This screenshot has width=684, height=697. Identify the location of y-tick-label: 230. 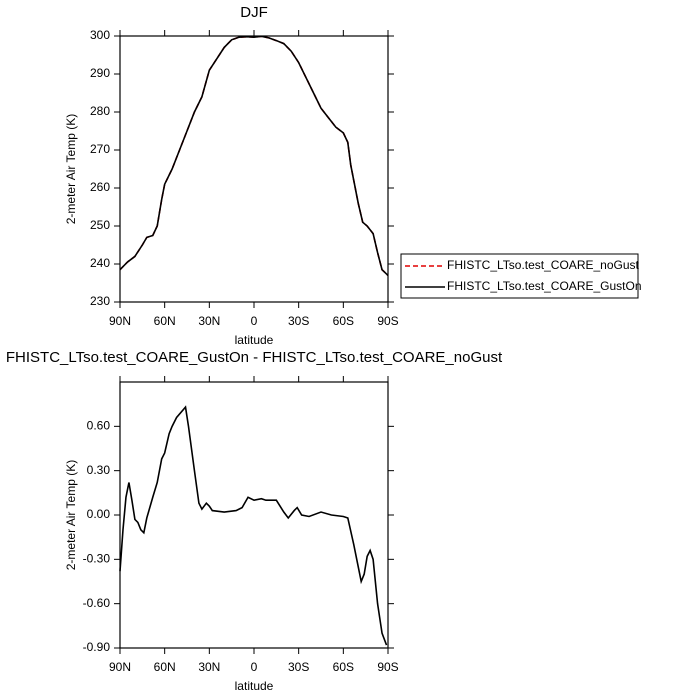
(100, 301).